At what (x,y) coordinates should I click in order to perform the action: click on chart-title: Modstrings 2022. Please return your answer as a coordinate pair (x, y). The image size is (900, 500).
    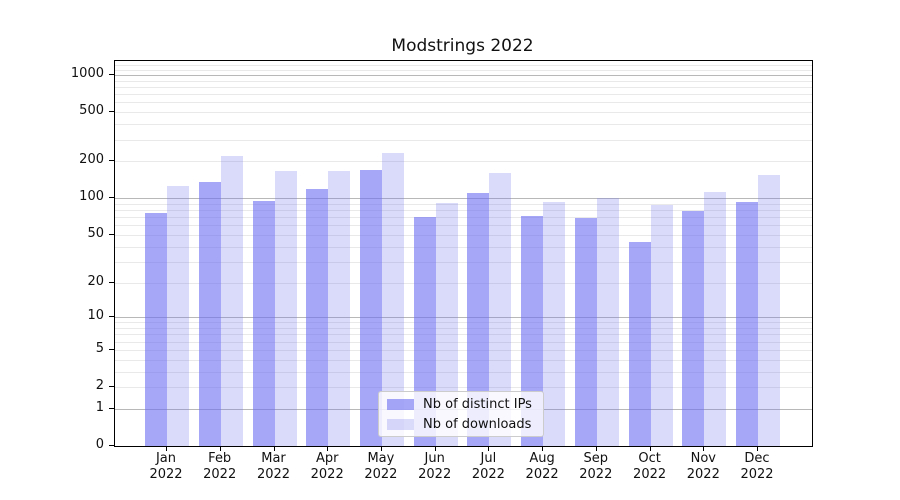
    Looking at the image, I should click on (462, 46).